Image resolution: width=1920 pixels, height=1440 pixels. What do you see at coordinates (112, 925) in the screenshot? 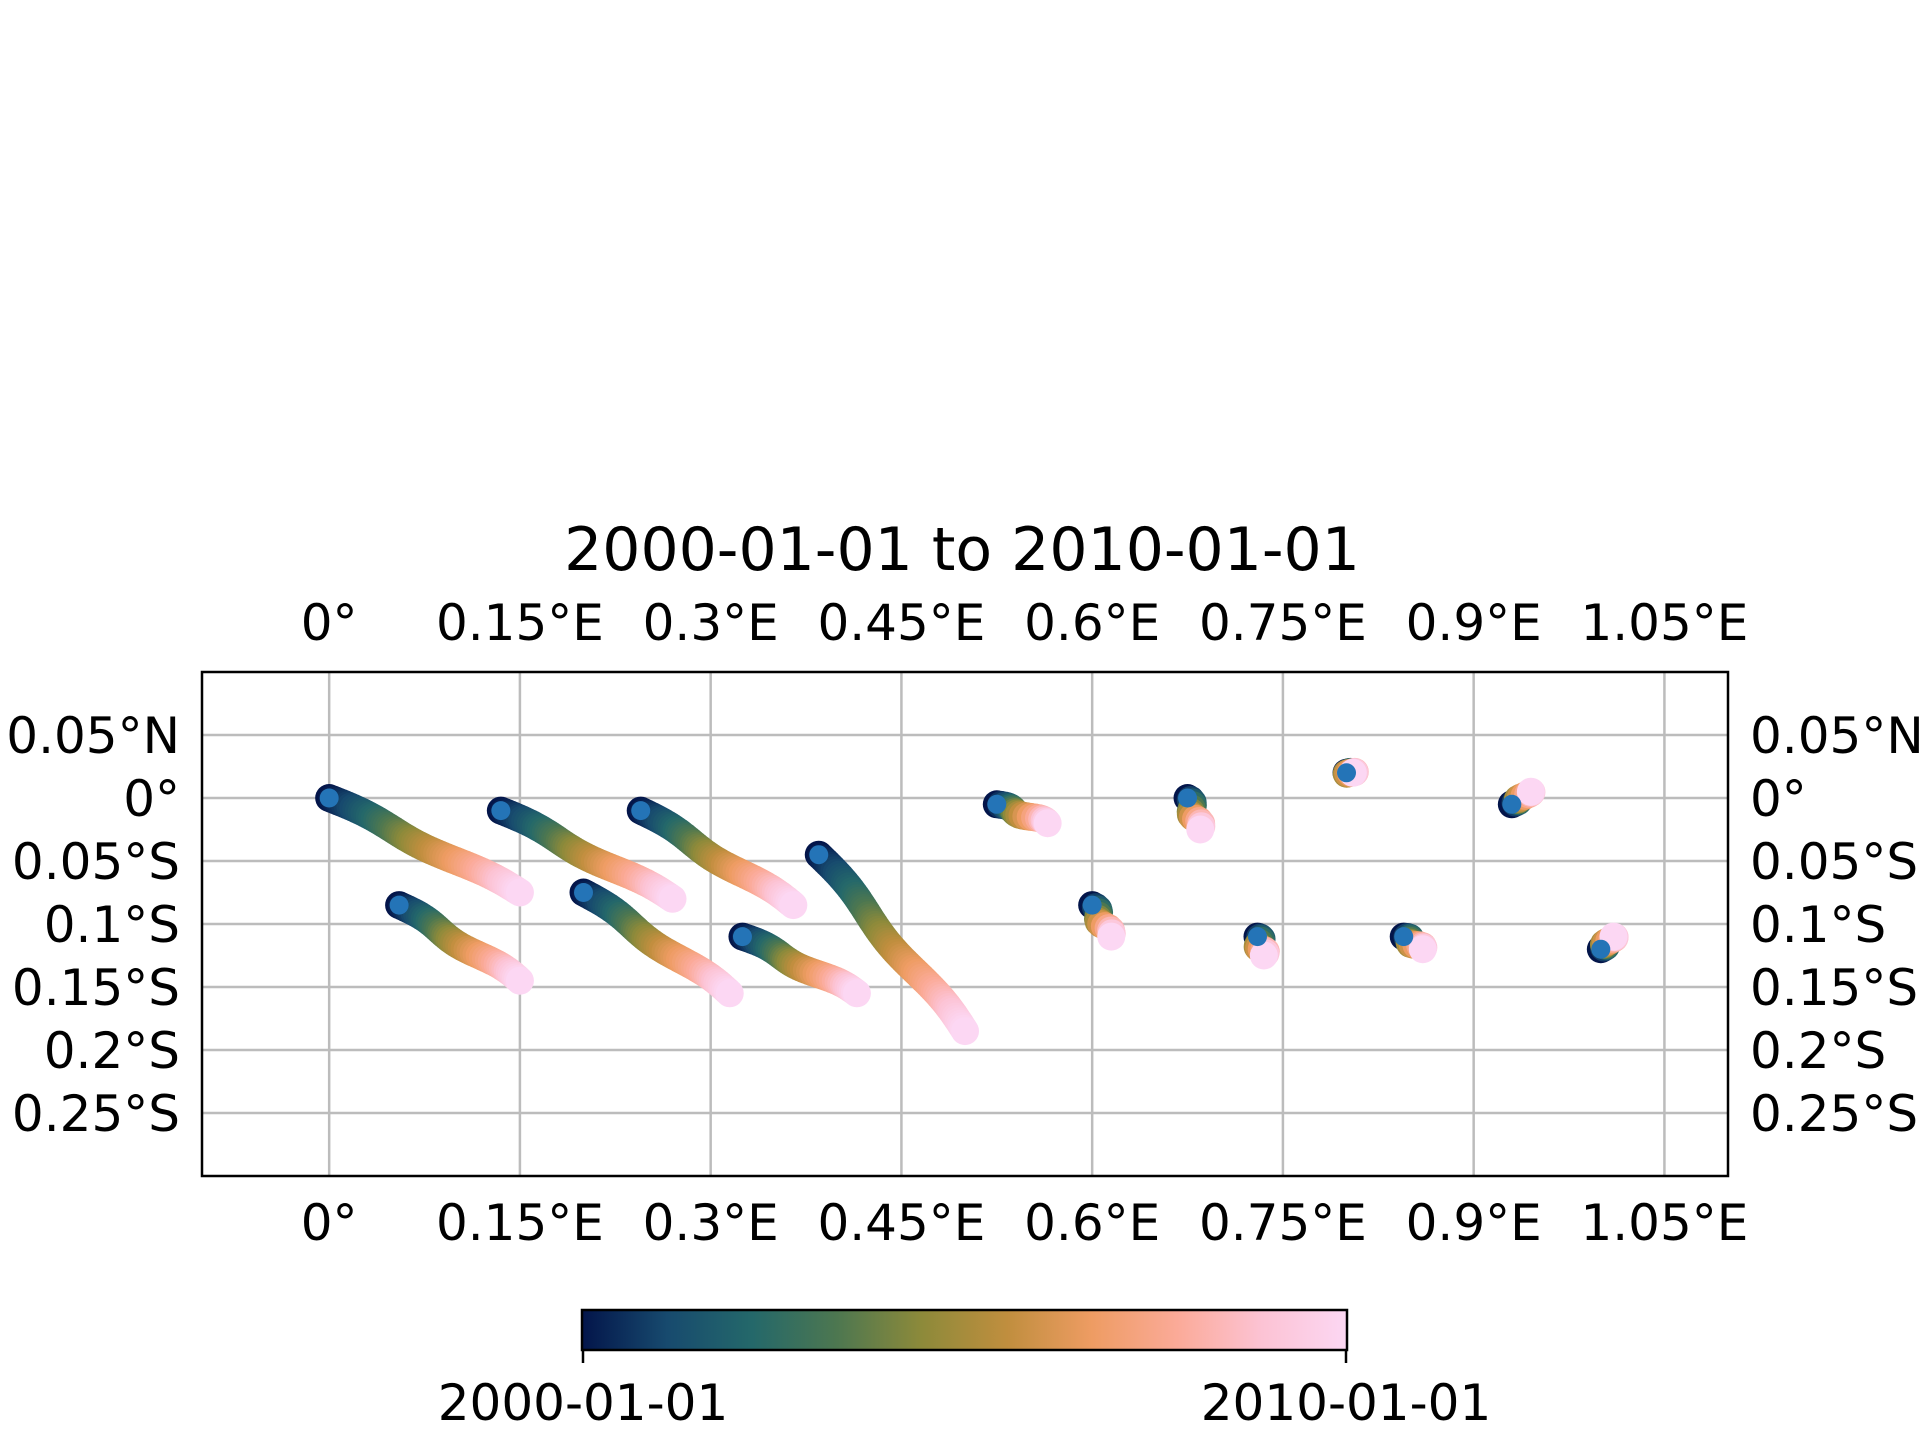
I see `y-tick-label-left: 0.1°S` at bounding box center [112, 925].